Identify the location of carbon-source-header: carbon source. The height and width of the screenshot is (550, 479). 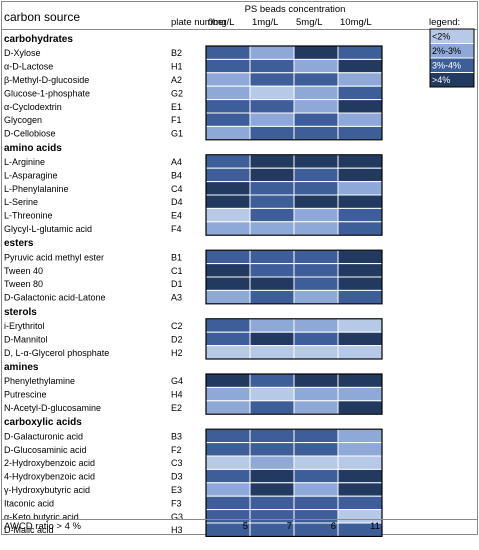
(42, 17).